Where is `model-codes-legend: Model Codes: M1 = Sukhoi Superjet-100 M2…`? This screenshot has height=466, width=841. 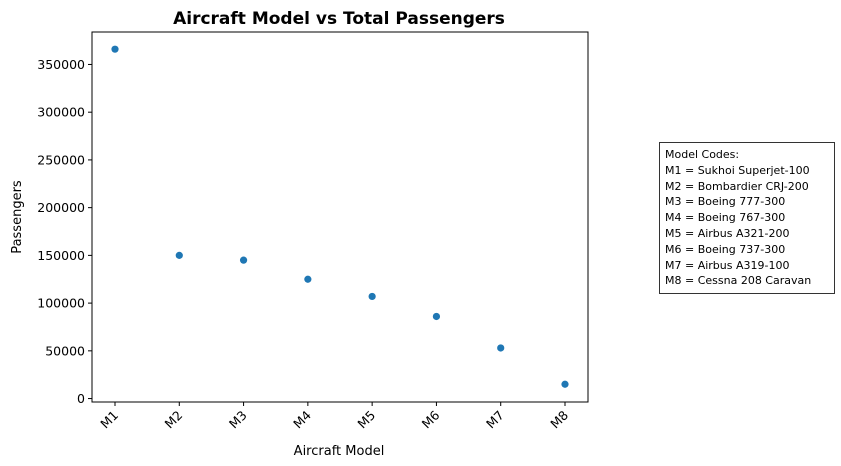
model-codes-legend: Model Codes: M1 = Sukhoi Superjet-100 M2… is located at coordinates (747, 218).